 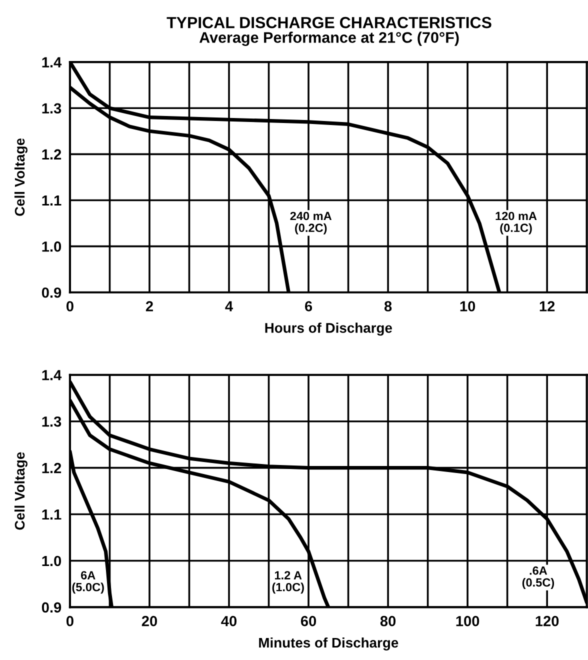 I want to click on x-tick-label: 8, so click(x=388, y=306).